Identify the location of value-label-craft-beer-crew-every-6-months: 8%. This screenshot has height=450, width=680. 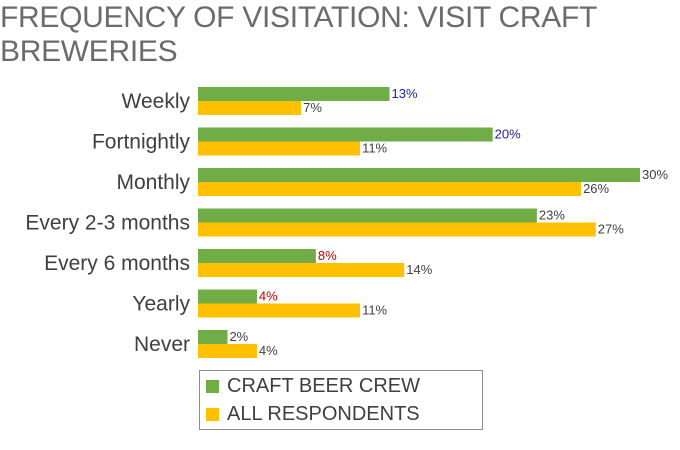
(327, 255).